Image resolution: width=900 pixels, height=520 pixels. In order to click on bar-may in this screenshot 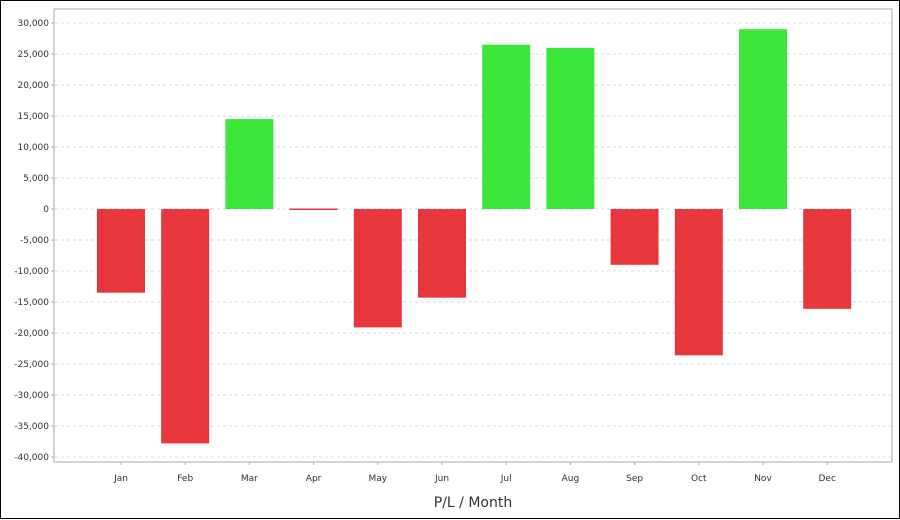, I will do `click(377, 268)`.